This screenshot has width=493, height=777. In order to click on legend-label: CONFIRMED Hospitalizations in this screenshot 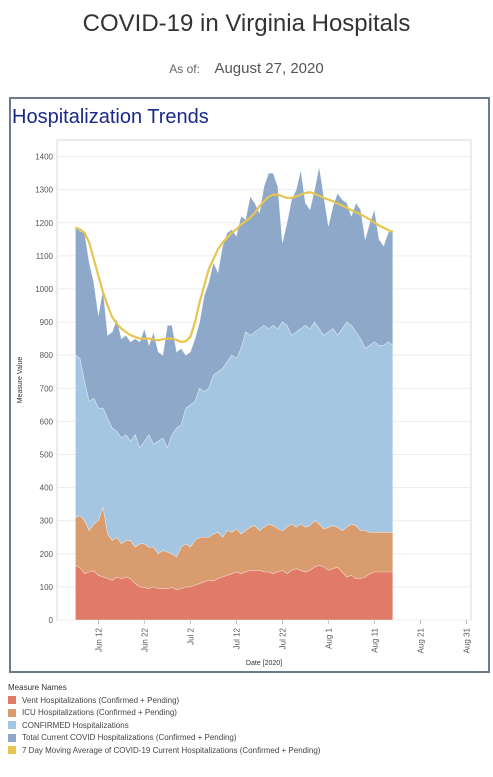, I will do `click(75, 725)`.